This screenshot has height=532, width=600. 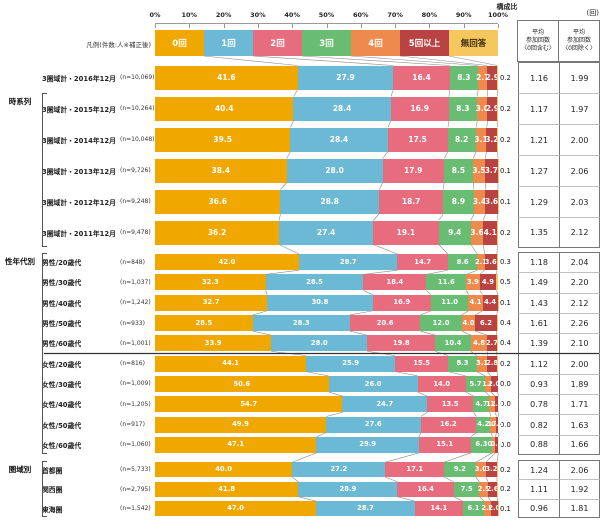 I want to click on segment-value: 44.1, so click(x=231, y=363).